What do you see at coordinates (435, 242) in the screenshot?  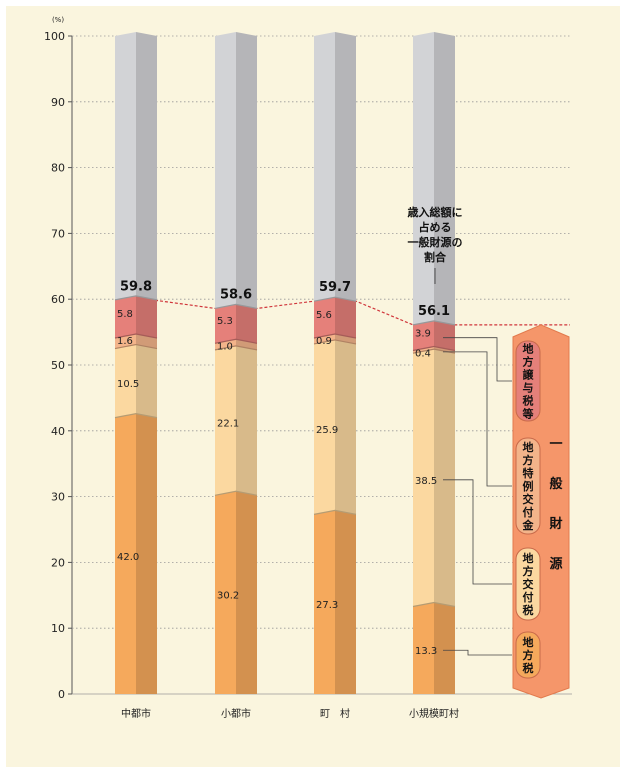 I see `share-annotation-line: 一般財源の` at bounding box center [435, 242].